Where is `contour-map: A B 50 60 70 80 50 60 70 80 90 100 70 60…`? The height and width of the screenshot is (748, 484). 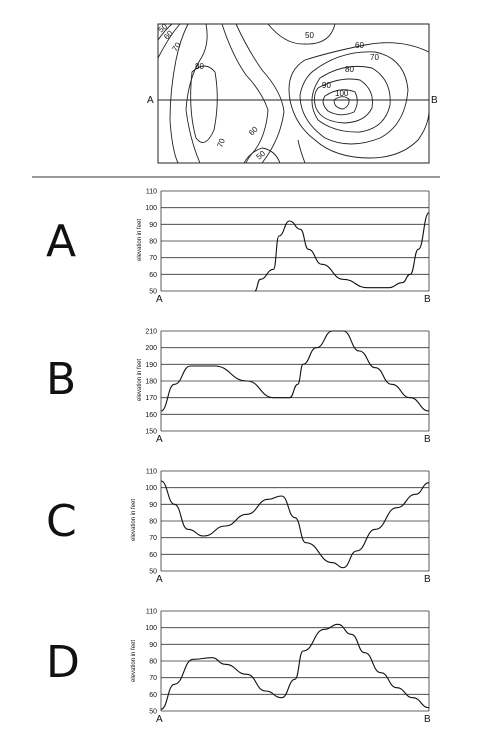 contour-map: A B 50 60 70 80 50 60 70 80 90 100 70 60… is located at coordinates (292, 93).